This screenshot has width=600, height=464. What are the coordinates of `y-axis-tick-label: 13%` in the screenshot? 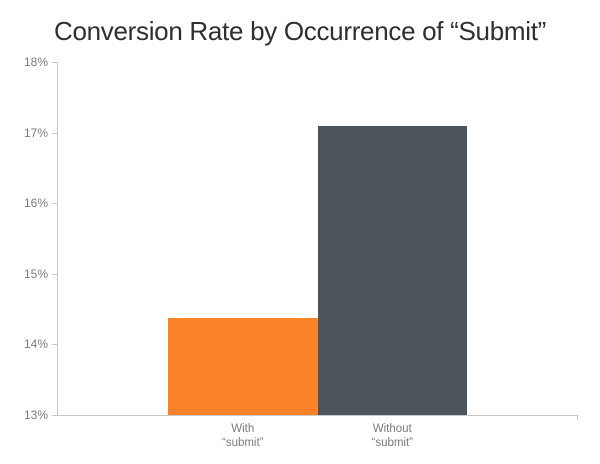 It's located at (35, 415).